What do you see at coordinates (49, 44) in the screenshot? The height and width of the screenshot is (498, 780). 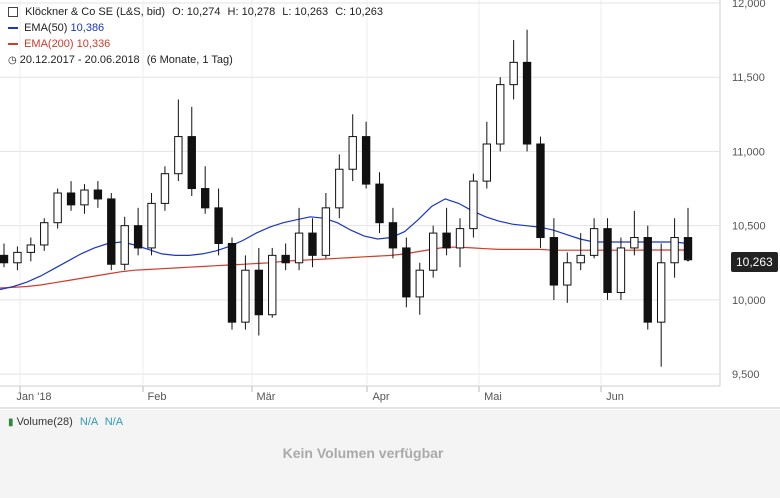 I see `ema200-label: EMA(200)` at bounding box center [49, 44].